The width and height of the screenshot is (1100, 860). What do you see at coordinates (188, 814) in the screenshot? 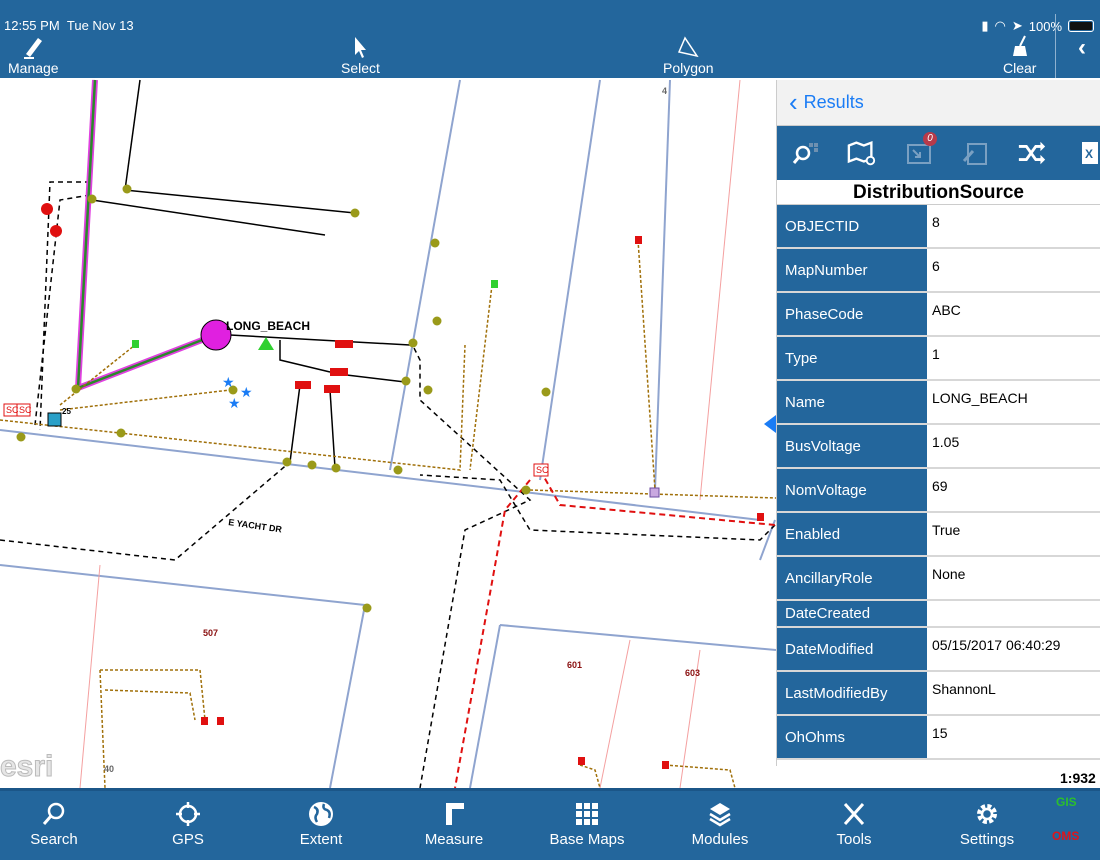
I see `crosshair-icon` at bounding box center [188, 814].